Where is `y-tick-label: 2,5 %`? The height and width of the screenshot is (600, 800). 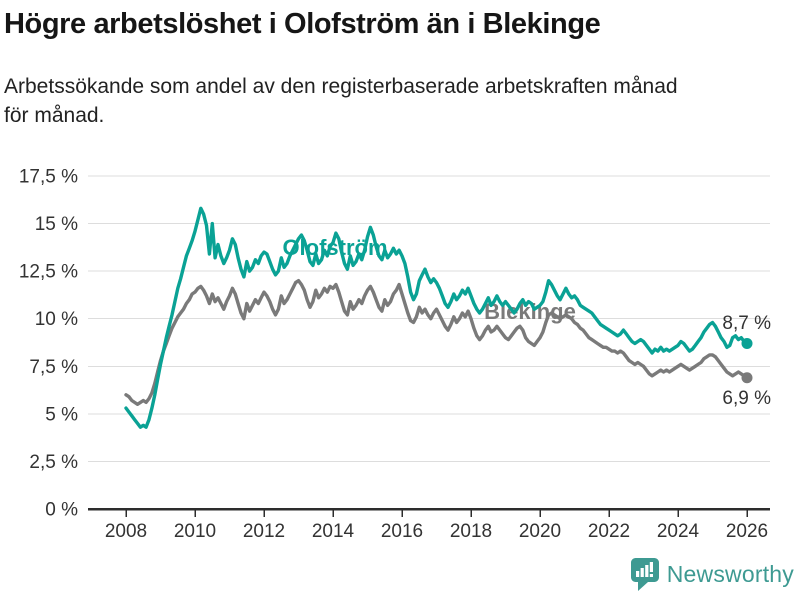
y-tick-label: 2,5 % is located at coordinates (53, 462).